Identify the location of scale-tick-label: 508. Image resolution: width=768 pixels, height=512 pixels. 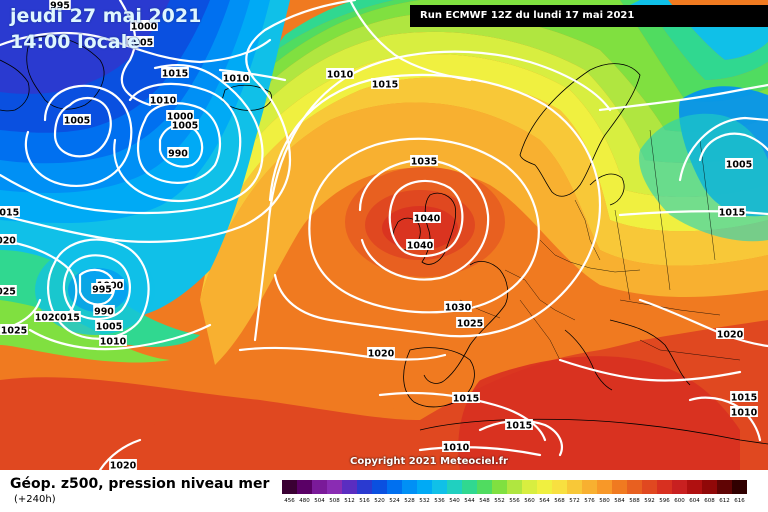
(334, 501).